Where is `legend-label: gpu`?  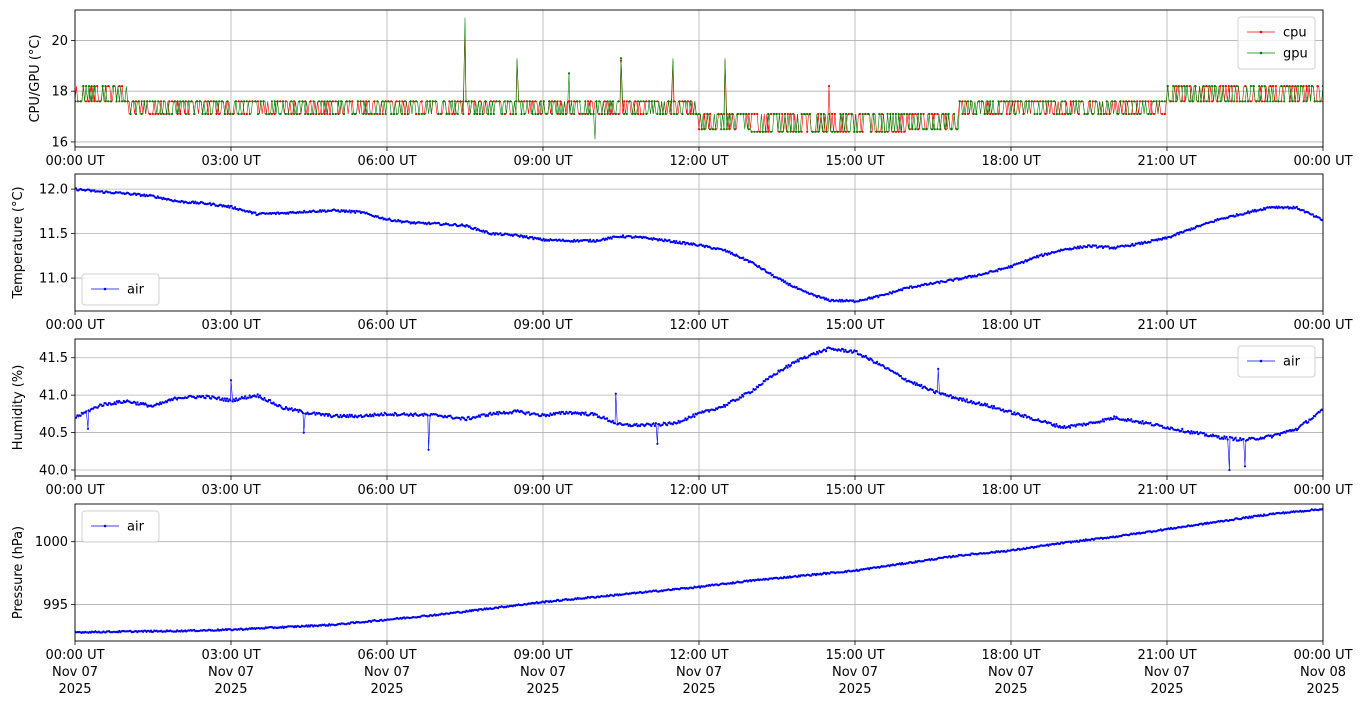 legend-label: gpu is located at coordinates (1295, 54).